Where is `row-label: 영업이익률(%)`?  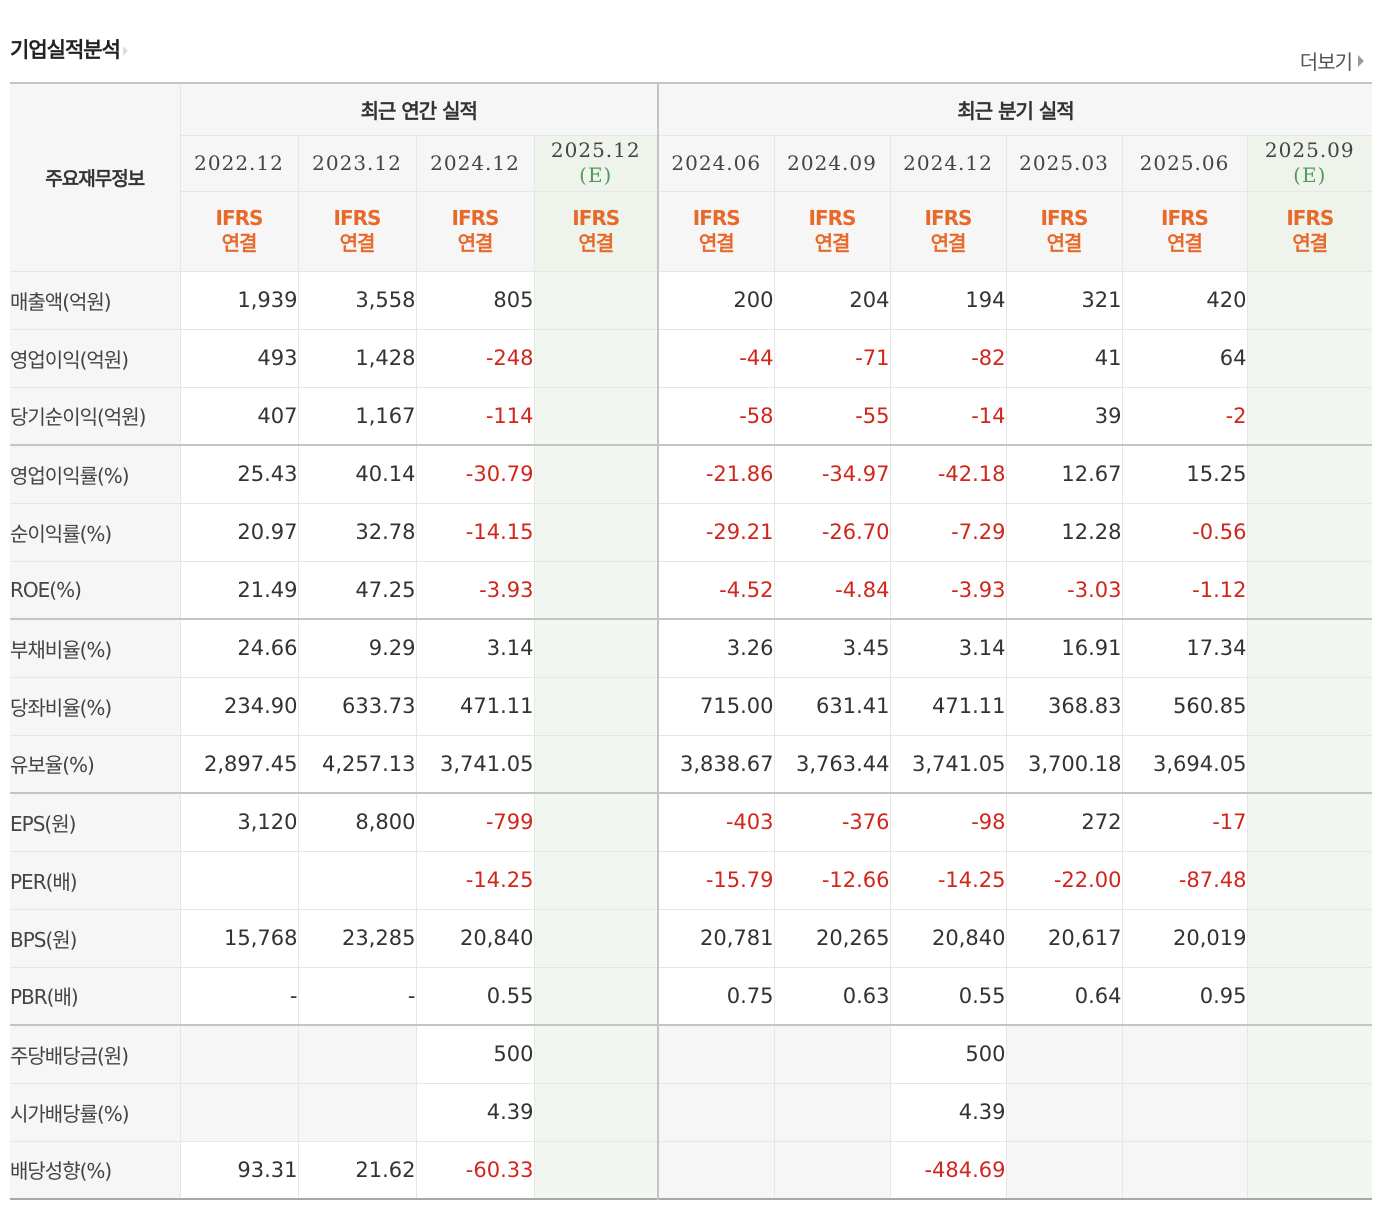
row-label: 영업이익률(%) is located at coordinates (95, 474).